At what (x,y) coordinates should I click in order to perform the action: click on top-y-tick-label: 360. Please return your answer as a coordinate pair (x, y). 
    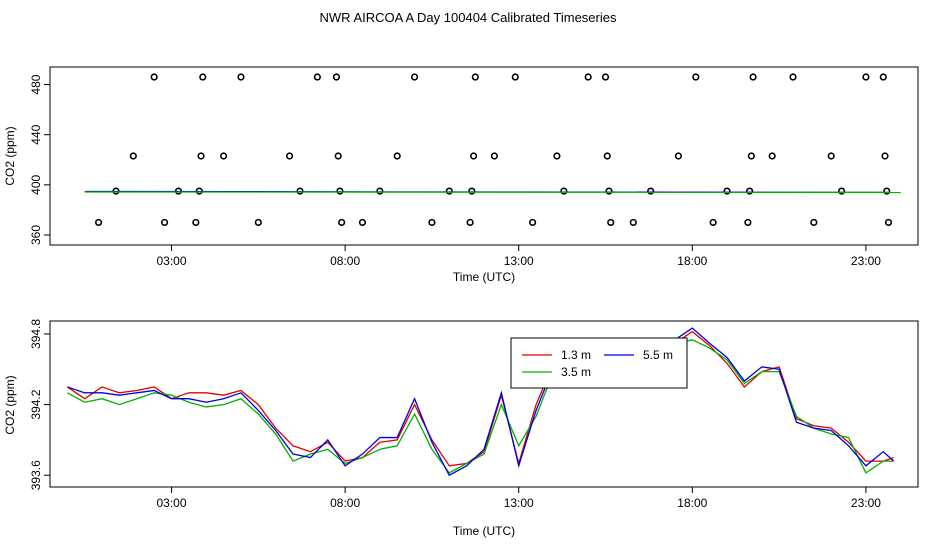
    Looking at the image, I should click on (36, 235).